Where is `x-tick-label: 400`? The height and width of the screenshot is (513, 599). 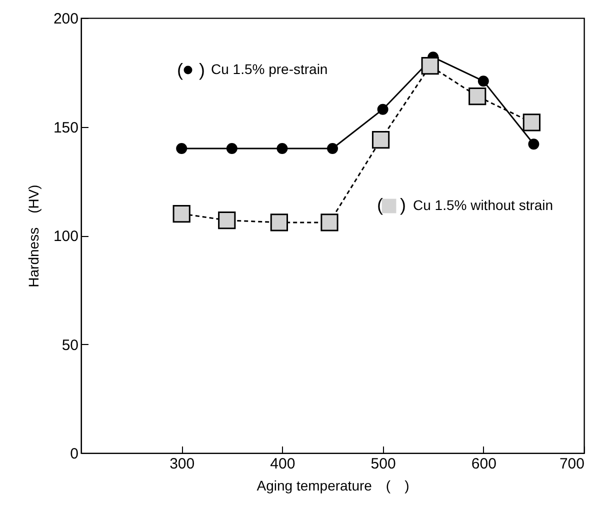
x-tick-label: 400 is located at coordinates (283, 464).